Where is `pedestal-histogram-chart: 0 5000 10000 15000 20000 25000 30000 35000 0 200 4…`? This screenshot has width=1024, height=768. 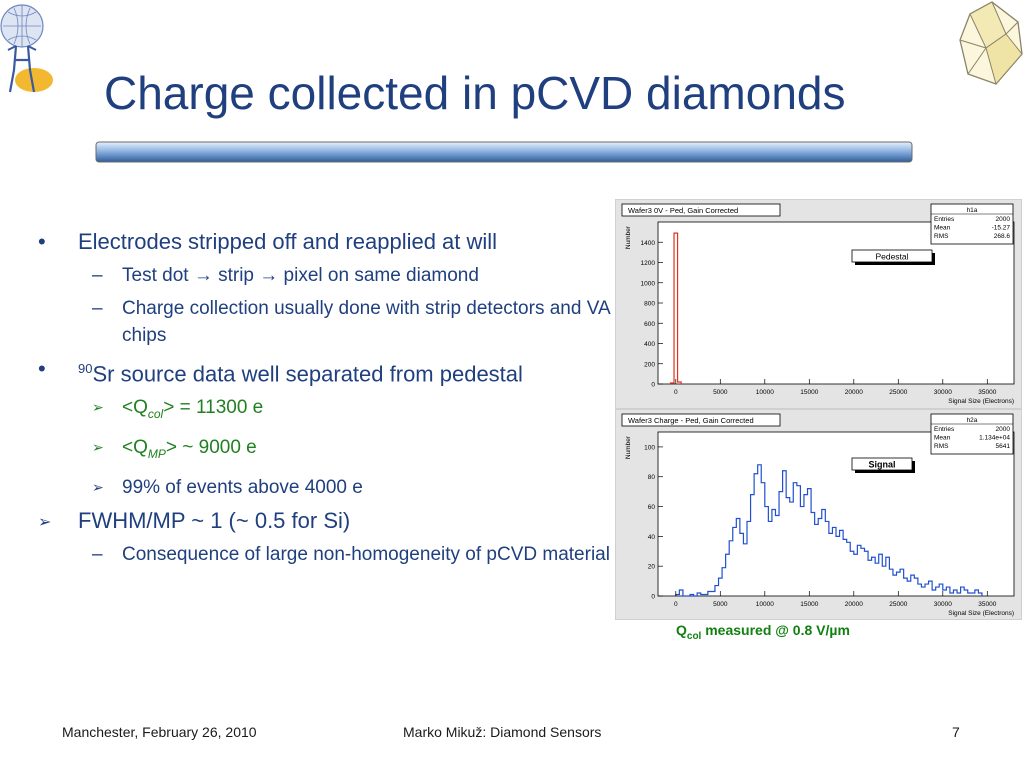
pedestal-histogram-chart: 0 5000 10000 15000 20000 25000 30000 35000 0 200 4… is located at coordinates (818, 304).